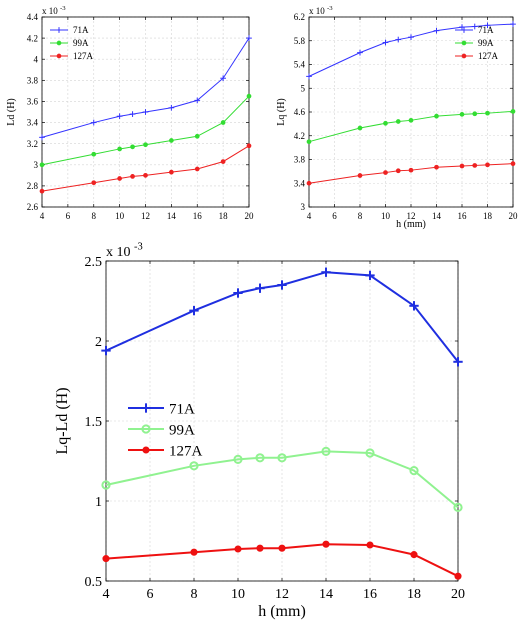  What do you see at coordinates (300, 65) in the screenshot?
I see `y-tick-label: 5.4` at bounding box center [300, 65].